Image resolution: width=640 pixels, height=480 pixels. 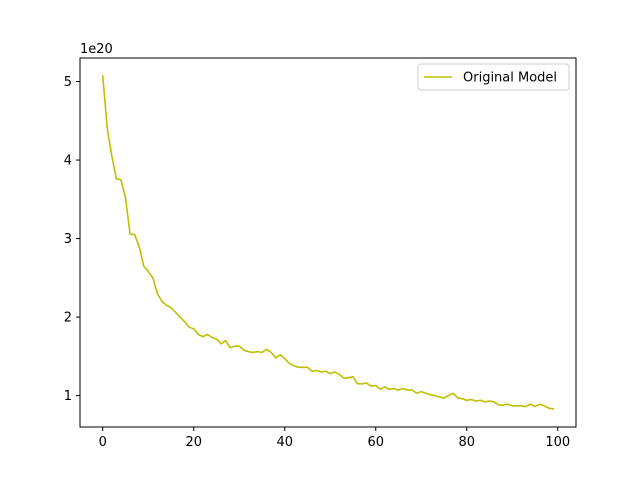 I want to click on x-tick-label: 60, so click(x=376, y=442).